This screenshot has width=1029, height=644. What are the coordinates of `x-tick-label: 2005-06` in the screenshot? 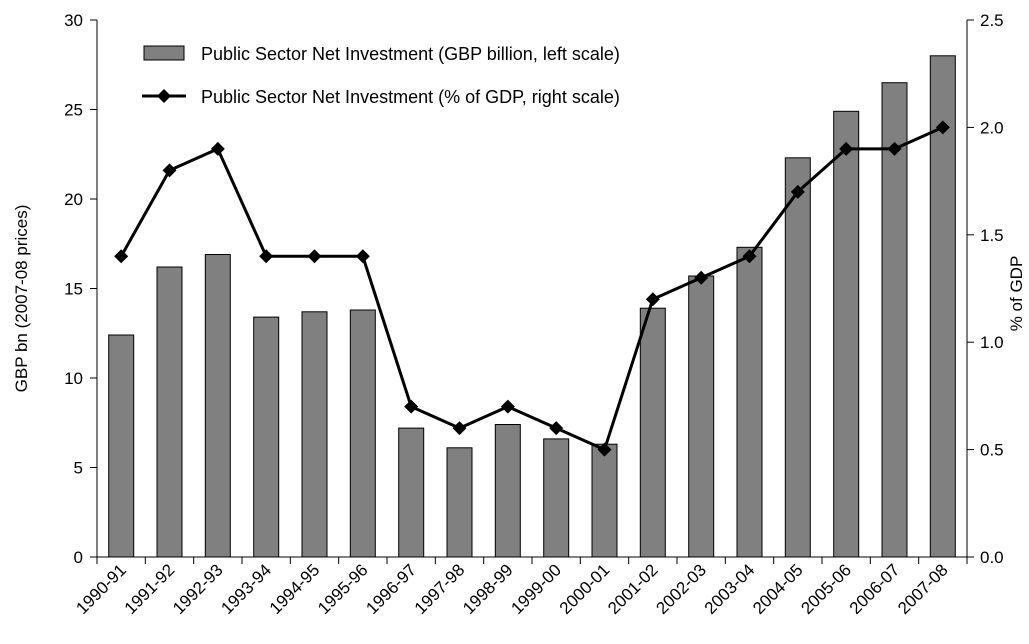 It's located at (826, 589).